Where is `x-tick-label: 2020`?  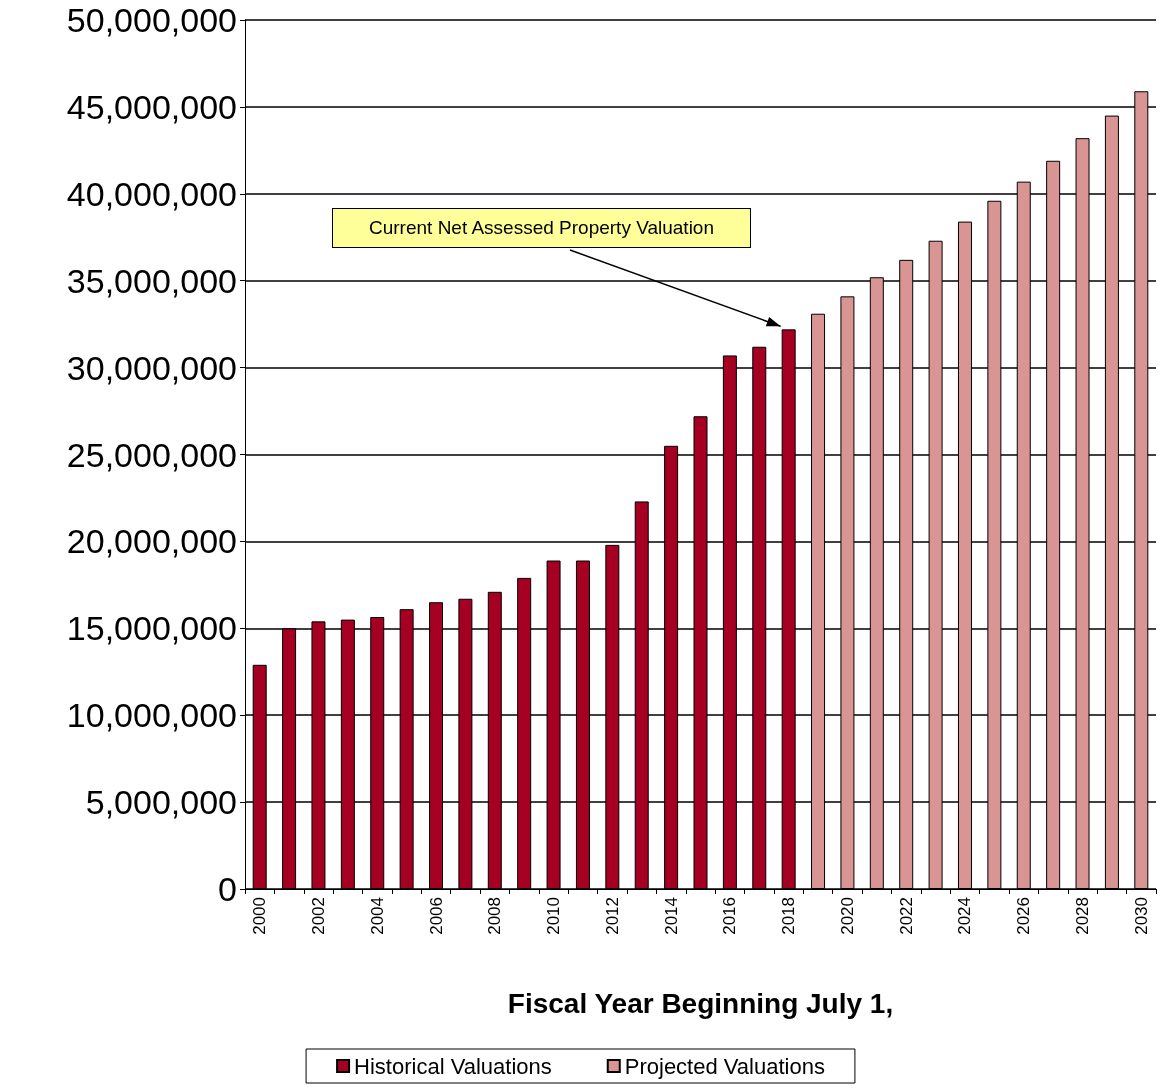 x-tick-label: 2020 is located at coordinates (847, 916).